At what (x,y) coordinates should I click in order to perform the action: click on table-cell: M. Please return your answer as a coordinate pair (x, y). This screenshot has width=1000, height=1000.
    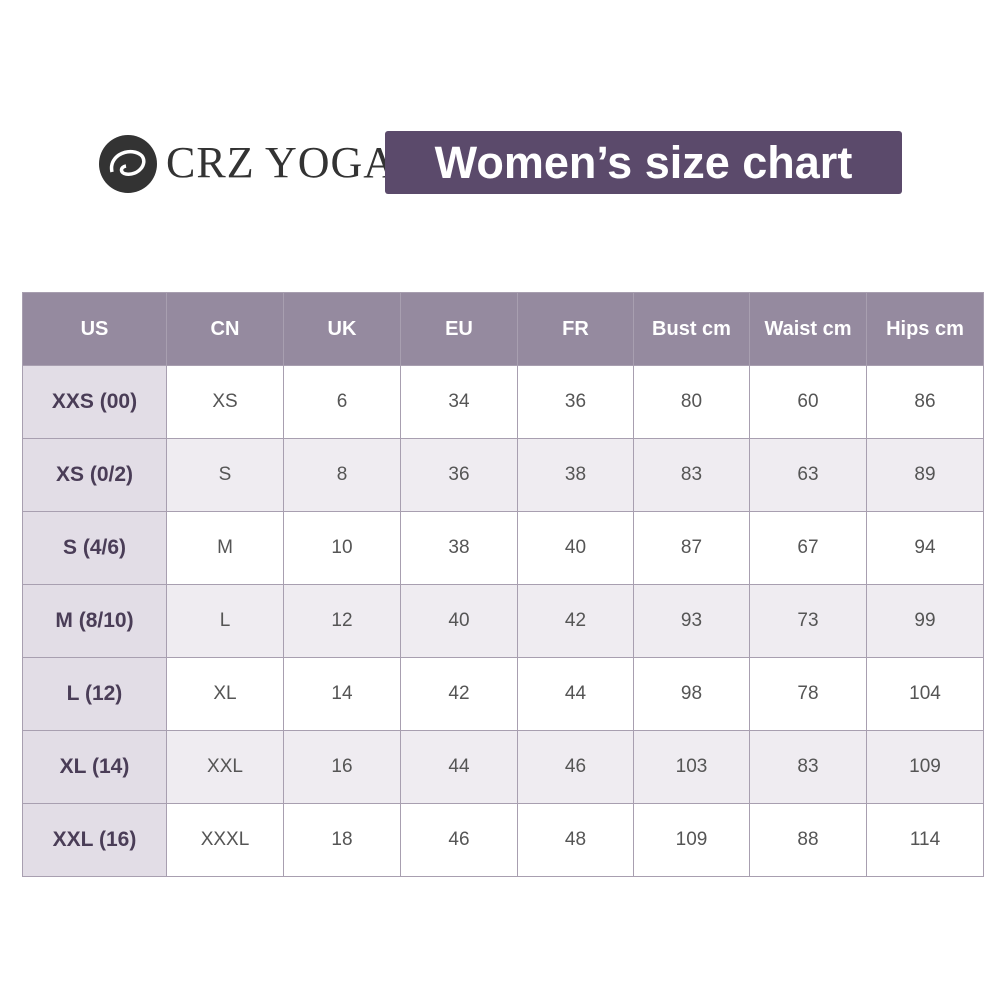
    Looking at the image, I should click on (225, 548).